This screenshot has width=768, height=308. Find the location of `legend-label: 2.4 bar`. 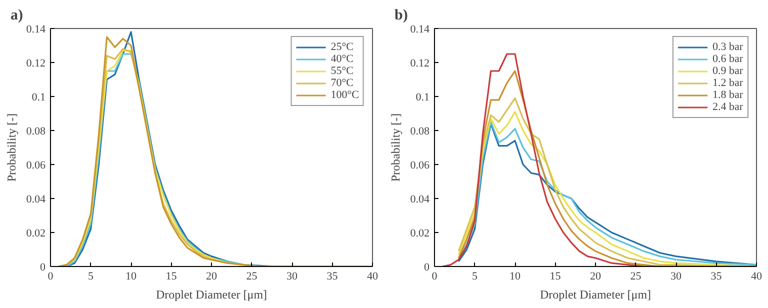

legend-label: 2.4 bar is located at coordinates (727, 107).